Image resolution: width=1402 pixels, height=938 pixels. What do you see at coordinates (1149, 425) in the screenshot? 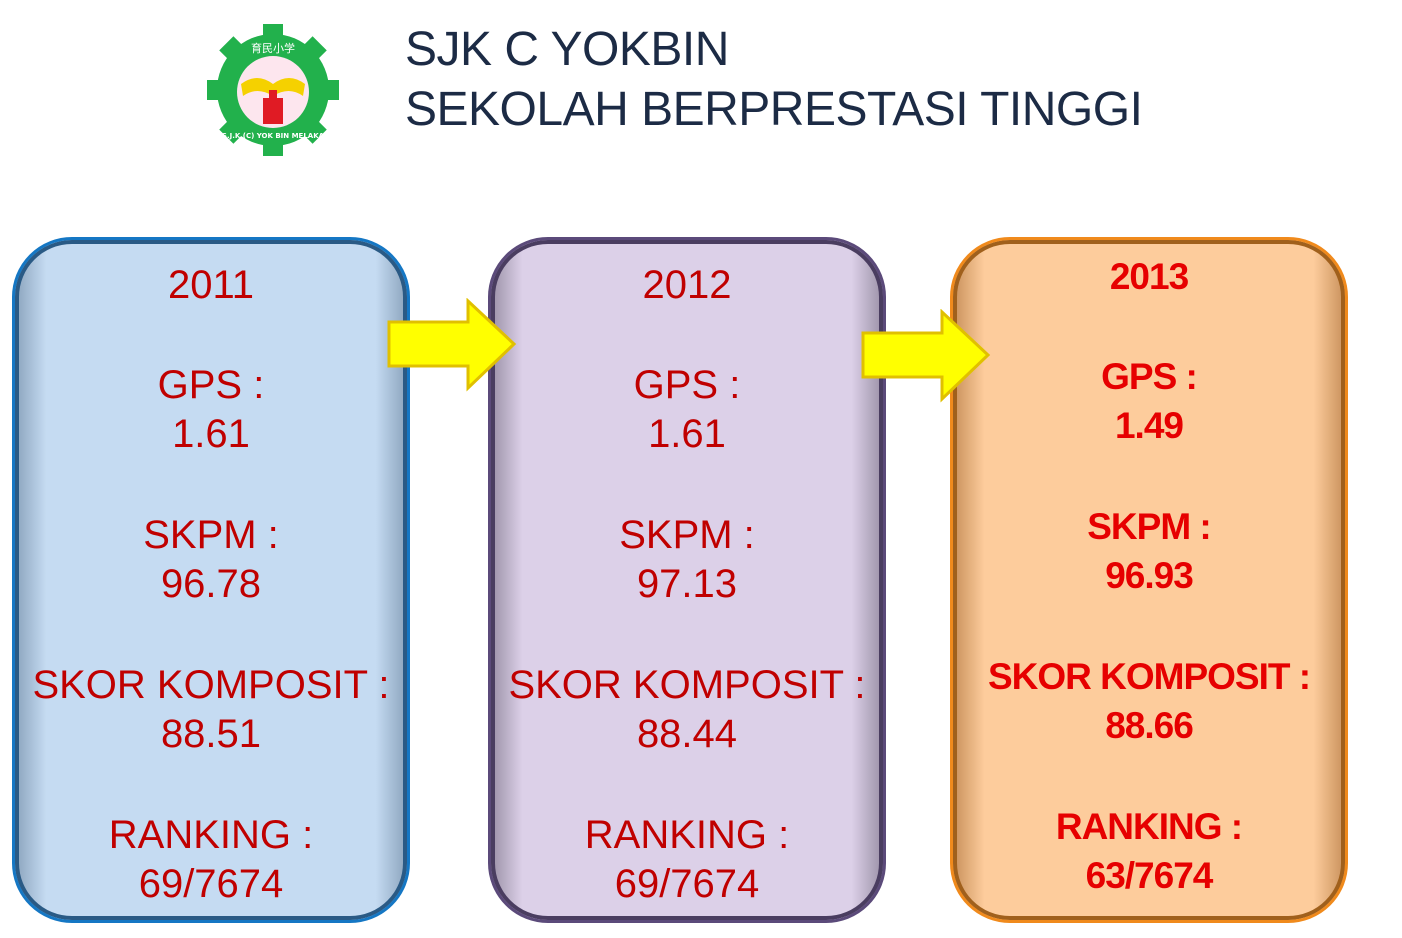
I see `gps-value: 1.49` at bounding box center [1149, 425].